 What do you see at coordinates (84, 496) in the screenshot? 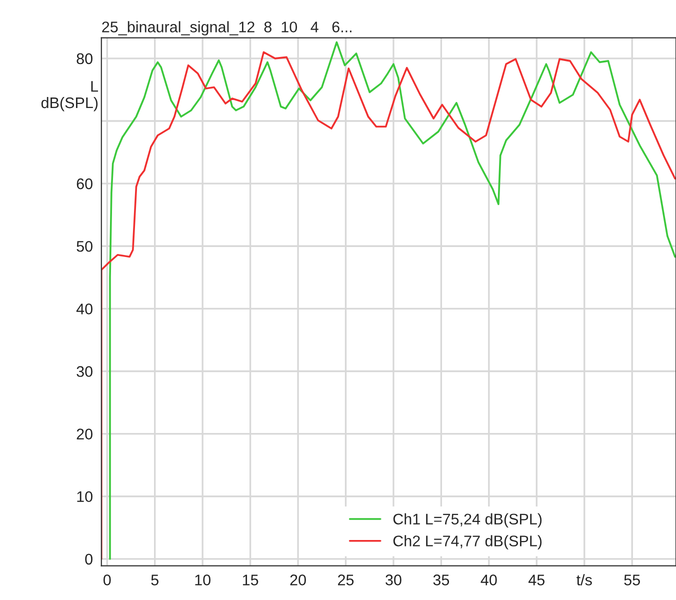
I see `y-tick-label: 10` at bounding box center [84, 496].